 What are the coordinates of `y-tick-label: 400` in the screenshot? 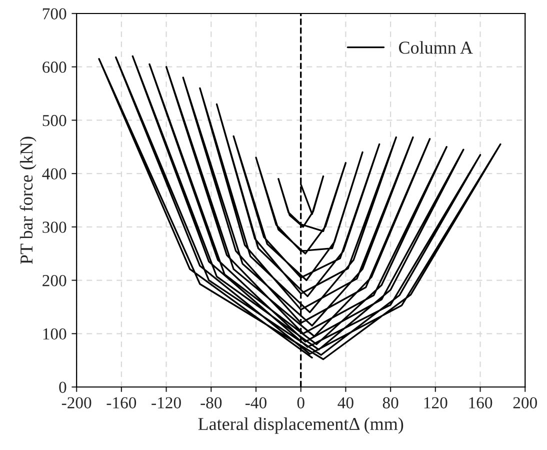 It's located at (54, 174).